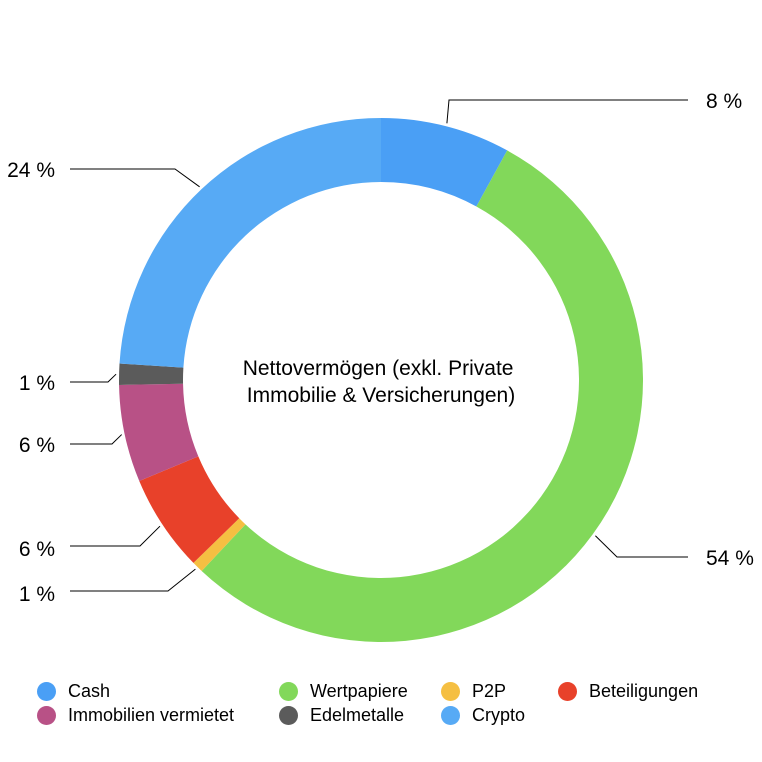  I want to click on leader-line-beteiligungen, so click(115, 536).